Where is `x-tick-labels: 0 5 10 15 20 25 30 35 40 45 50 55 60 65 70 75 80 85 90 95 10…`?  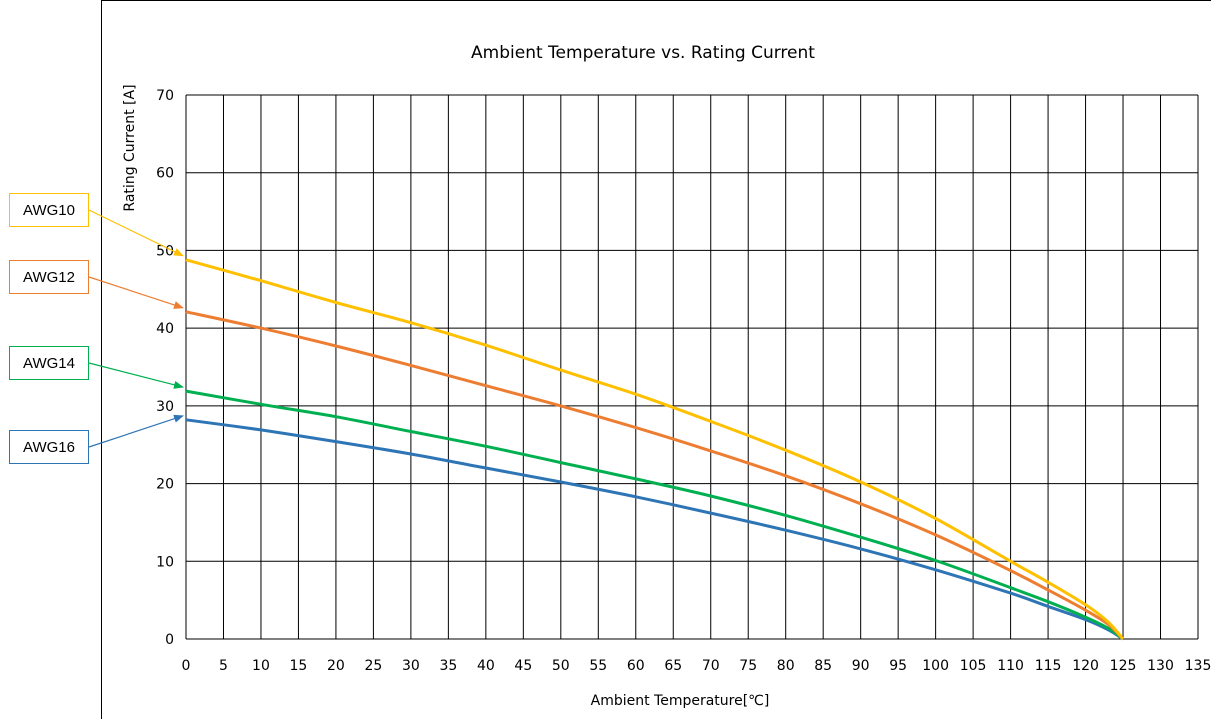 x-tick-labels: 0 5 10 15 20 25 30 35 40 45 50 55 60 65 70 75 80 85 90 95 10… is located at coordinates (696, 666).